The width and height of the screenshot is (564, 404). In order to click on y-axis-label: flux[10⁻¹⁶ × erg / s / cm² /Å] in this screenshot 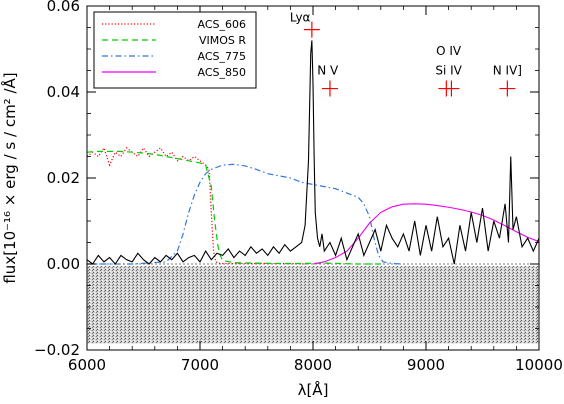, I will do `click(9, 177)`.